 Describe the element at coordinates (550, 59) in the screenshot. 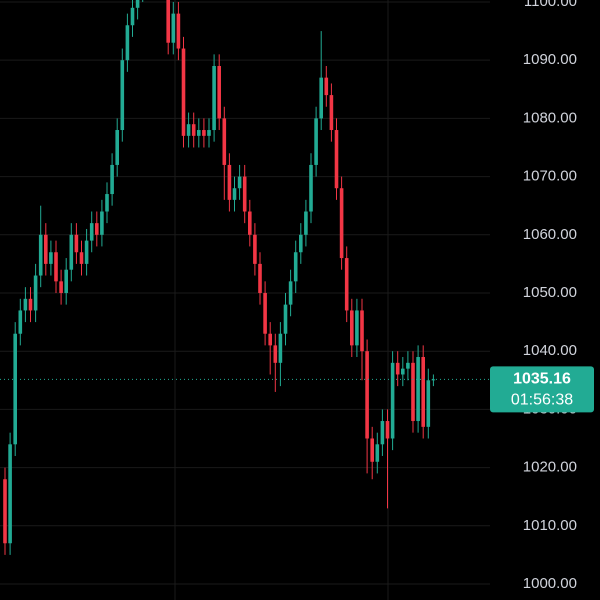

I see `y-tick-label: 1090.00` at that location.